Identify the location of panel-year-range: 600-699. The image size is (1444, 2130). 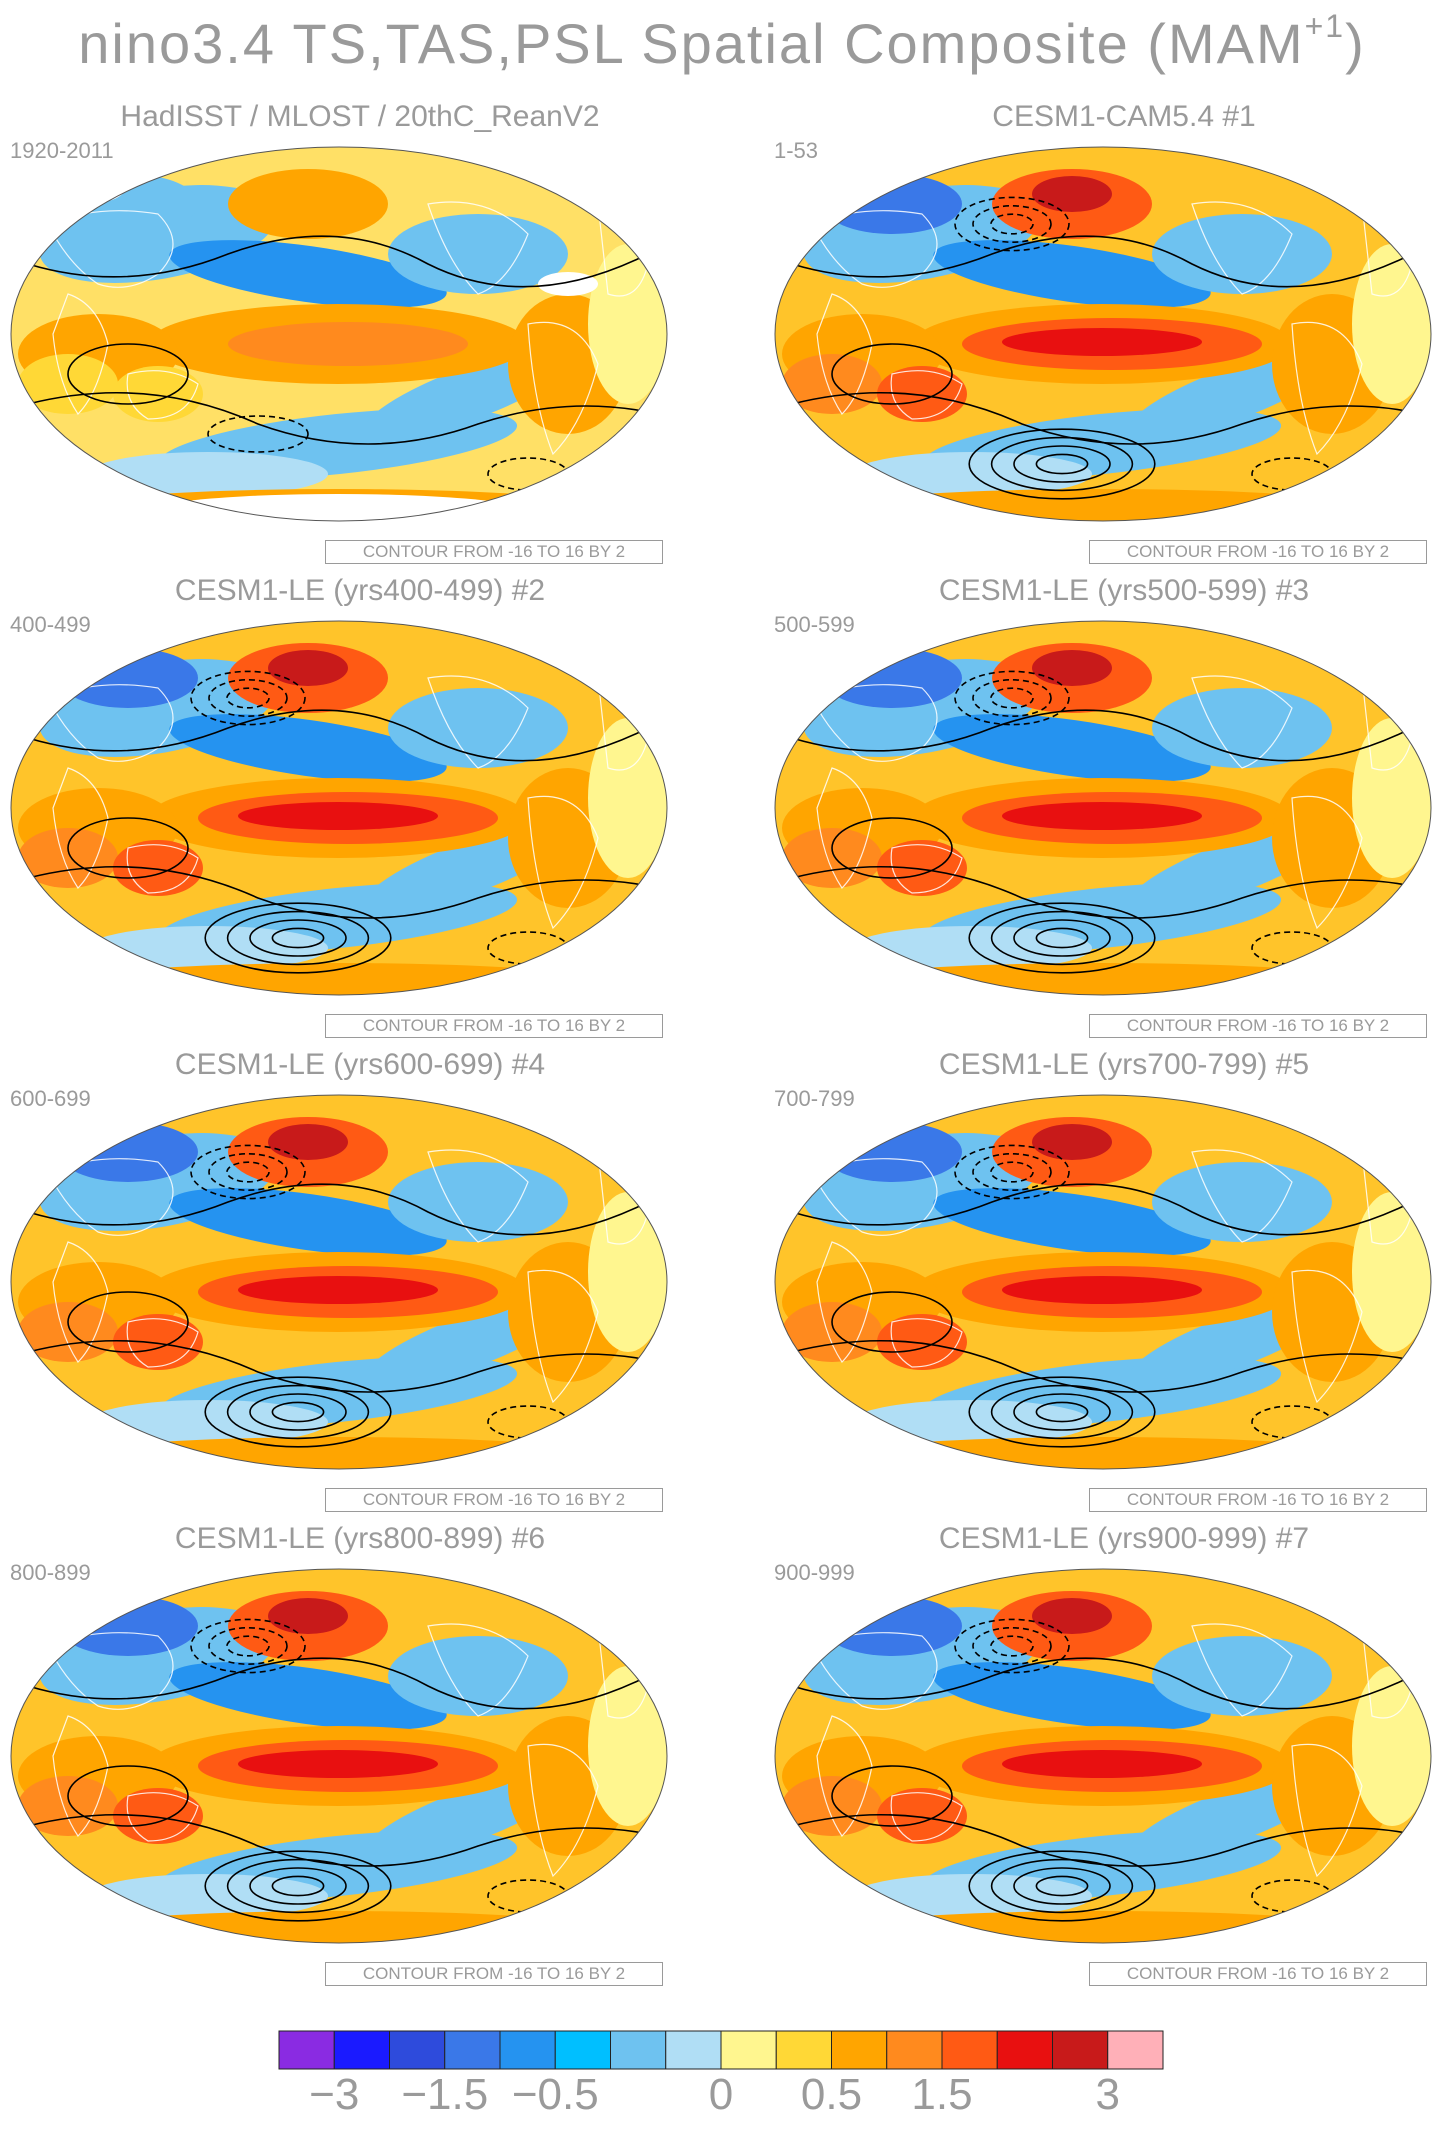
(50, 1098).